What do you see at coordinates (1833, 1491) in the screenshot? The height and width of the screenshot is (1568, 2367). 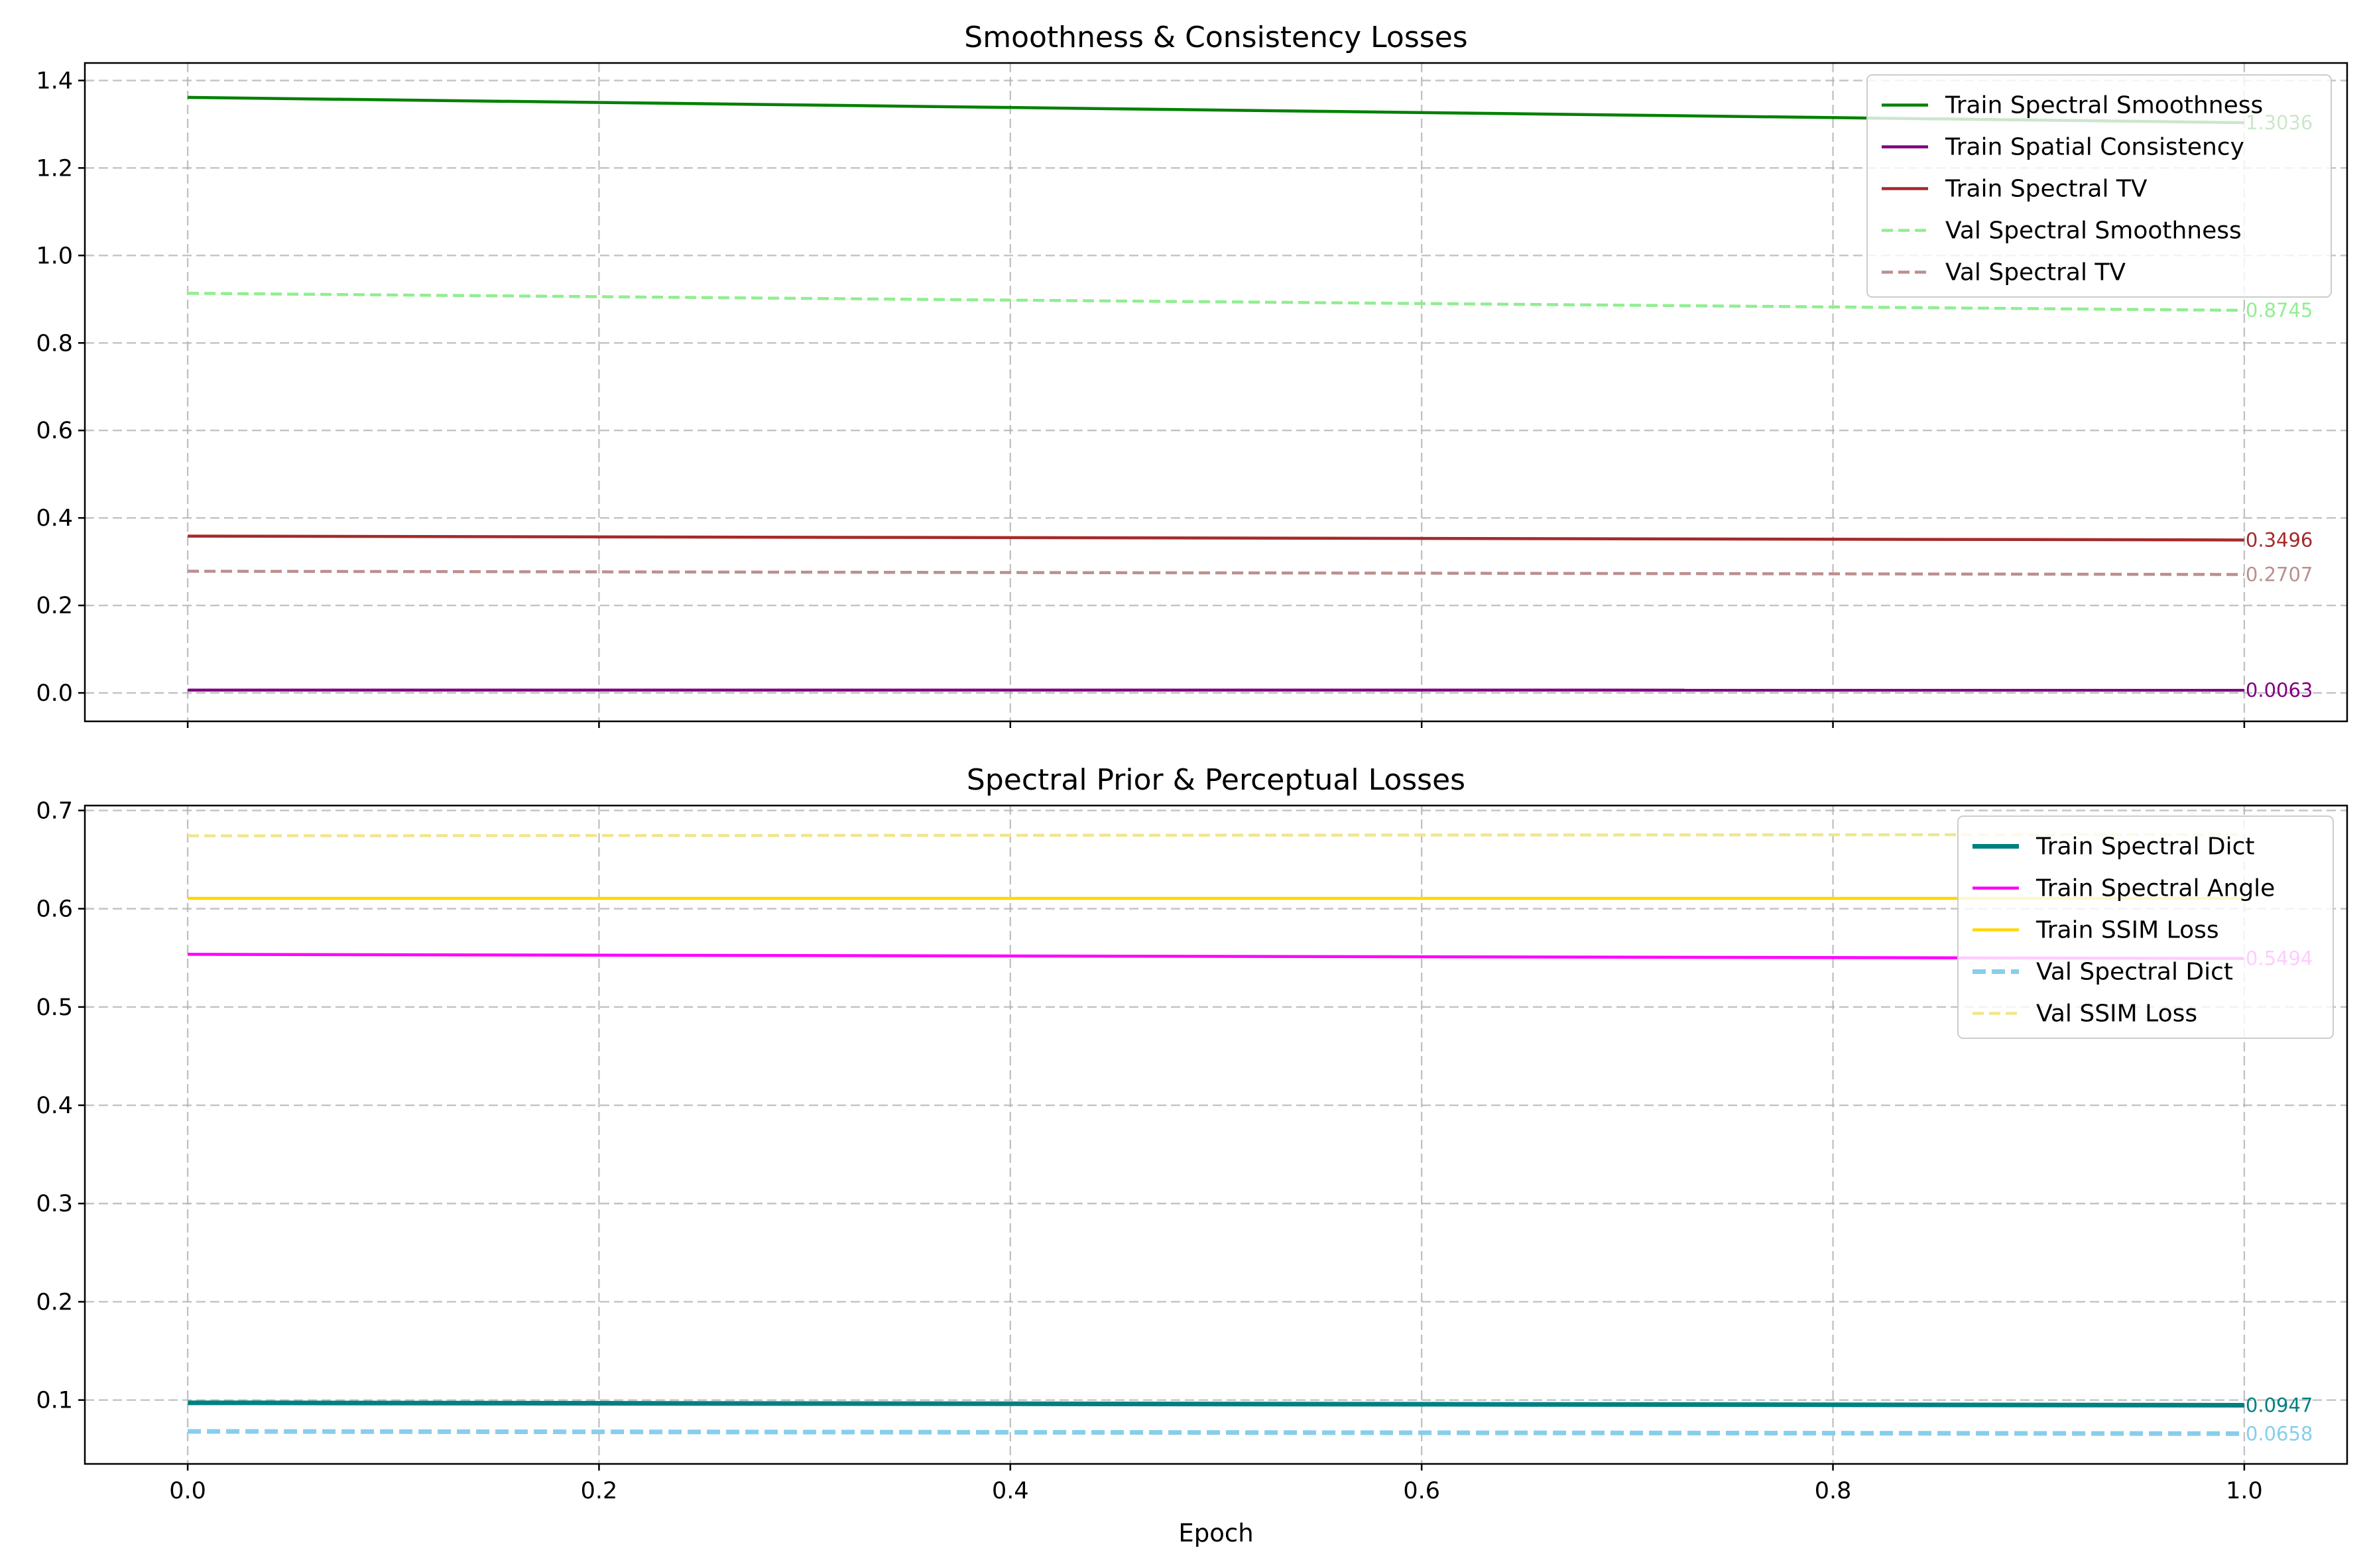 I see `x-tick-label: 0.8` at bounding box center [1833, 1491].